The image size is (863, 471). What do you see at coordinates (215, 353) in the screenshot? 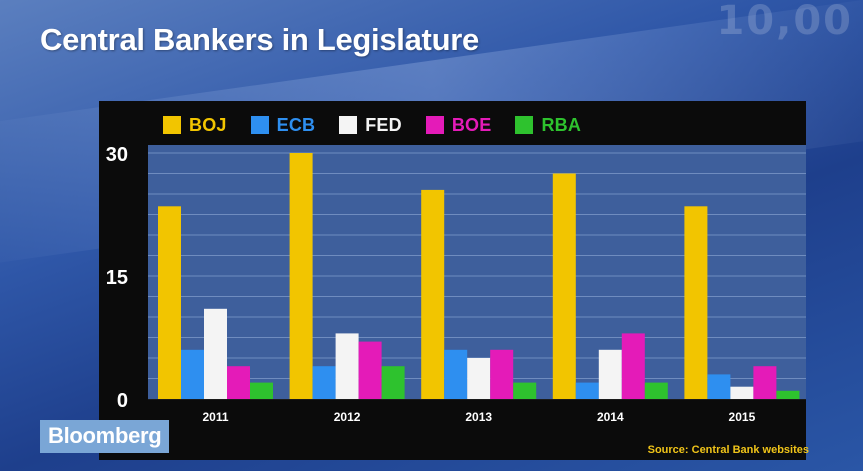
I see `bar-fed-2011` at bounding box center [215, 353].